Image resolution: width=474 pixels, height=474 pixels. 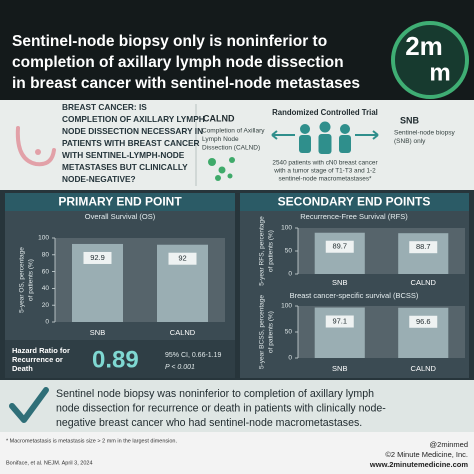 I want to click on primary-heading: PRIMARY END POINT, so click(x=120, y=202).